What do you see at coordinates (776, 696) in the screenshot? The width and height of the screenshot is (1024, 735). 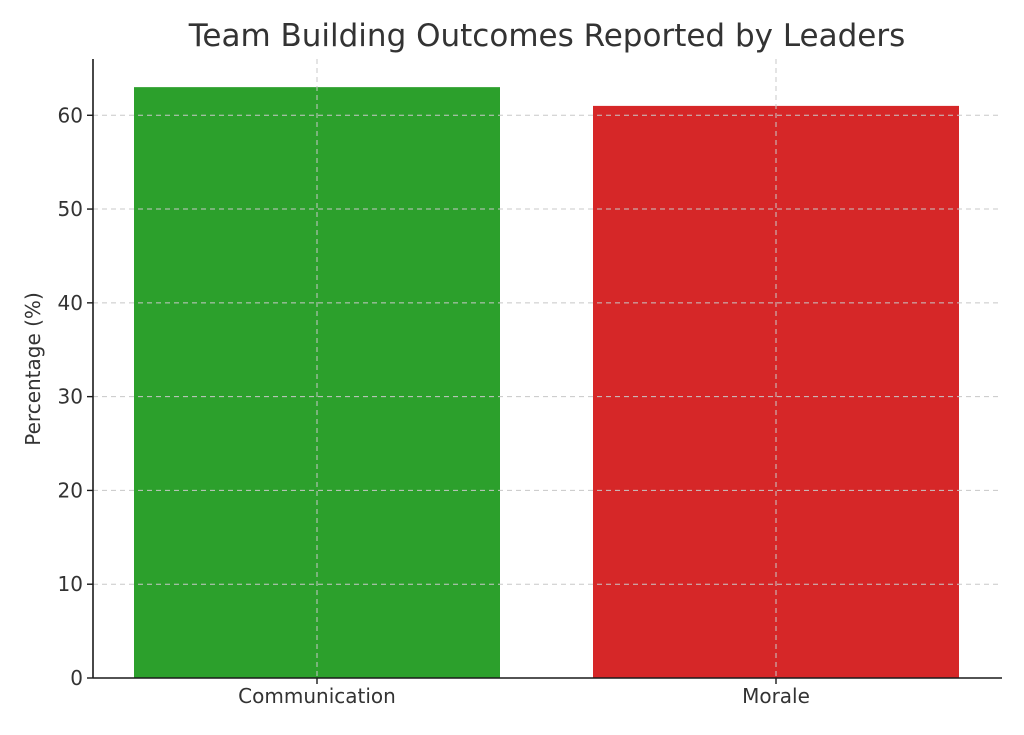 I see `x-tick-label: Morale` at bounding box center [776, 696].